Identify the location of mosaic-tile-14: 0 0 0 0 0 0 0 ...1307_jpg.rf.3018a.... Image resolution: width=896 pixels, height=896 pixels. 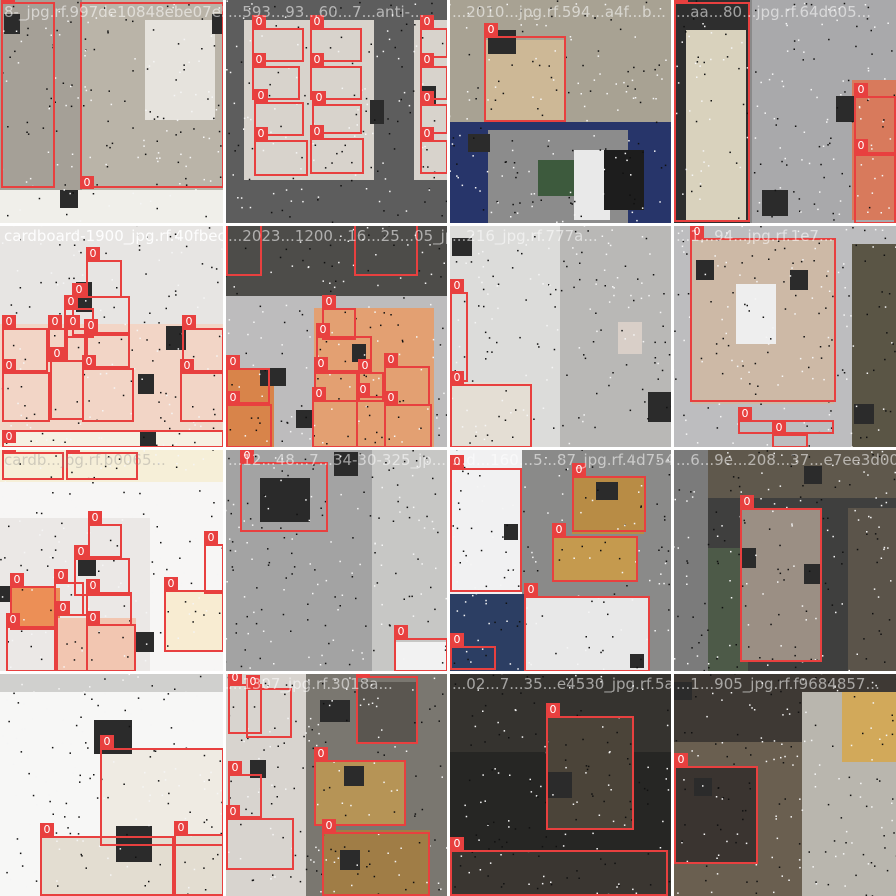
(336, 784).